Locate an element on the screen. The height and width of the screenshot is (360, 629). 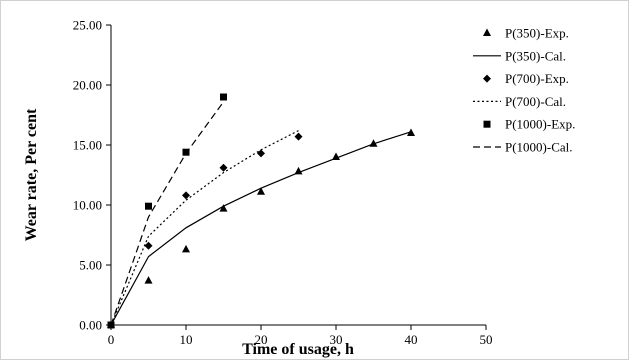
x-ticks: 0 10 20 30 40 50 is located at coordinates (300, 336).